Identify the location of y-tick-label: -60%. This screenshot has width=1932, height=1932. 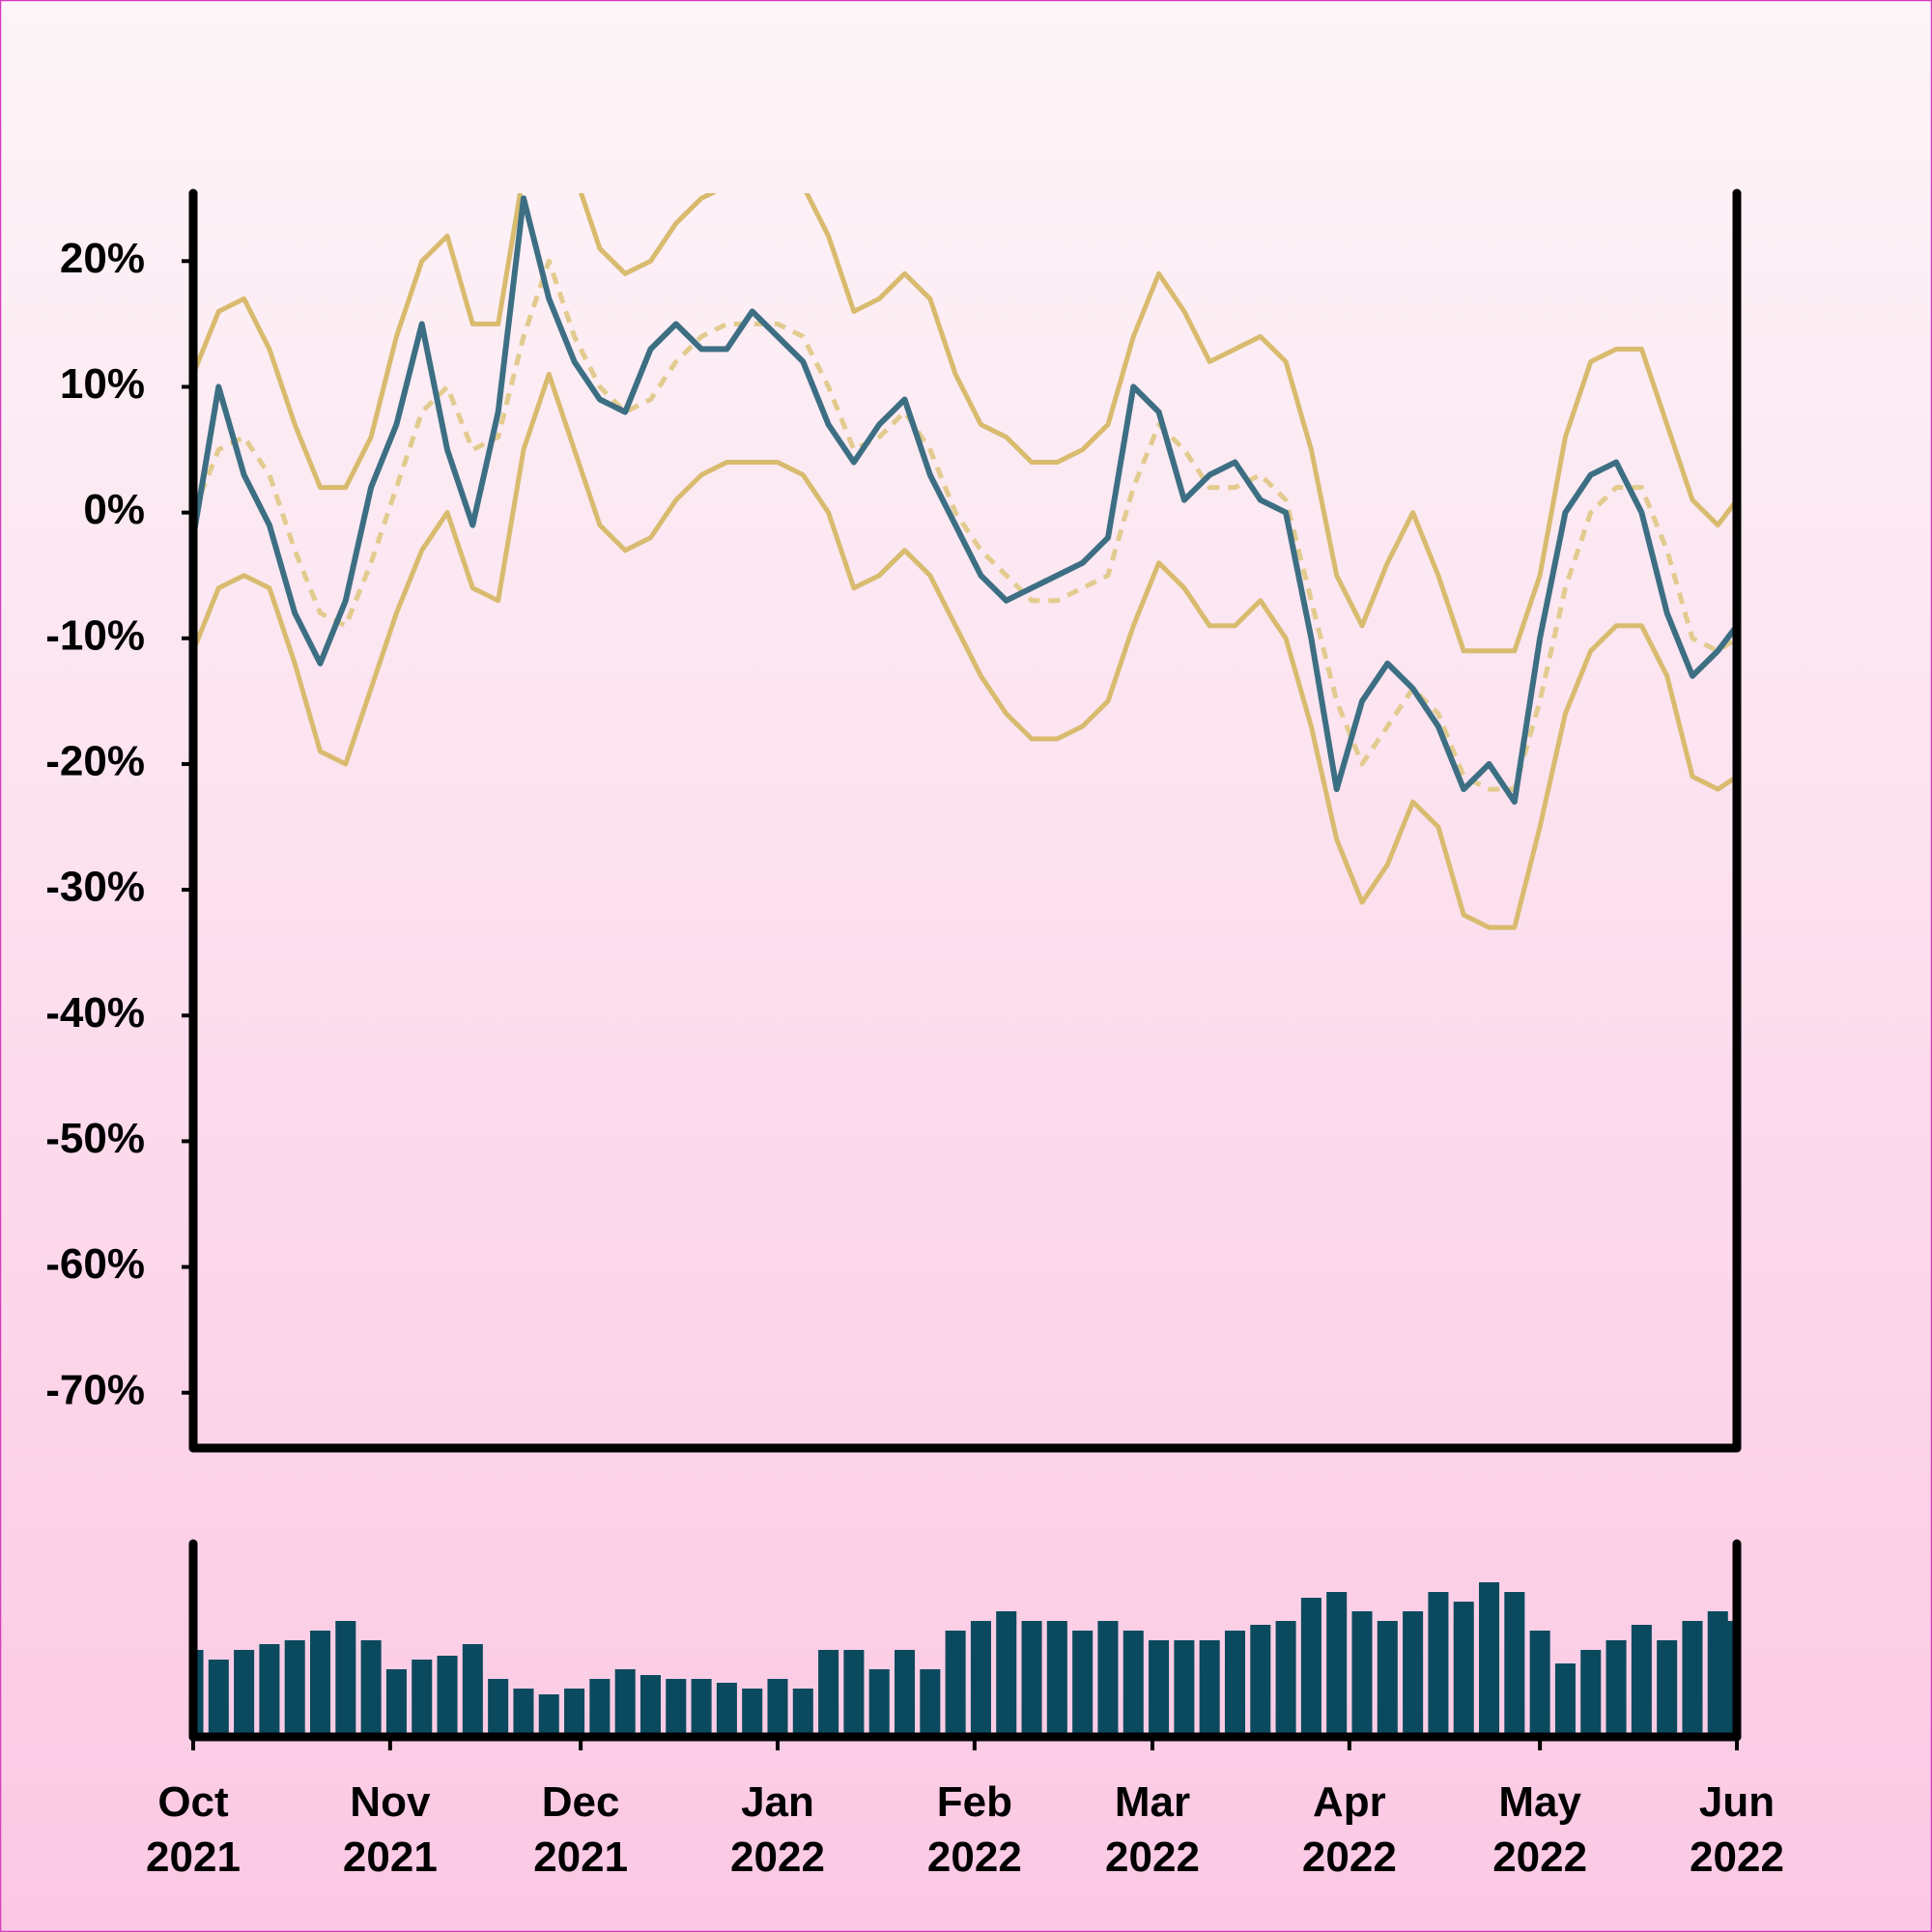
(95, 1264).